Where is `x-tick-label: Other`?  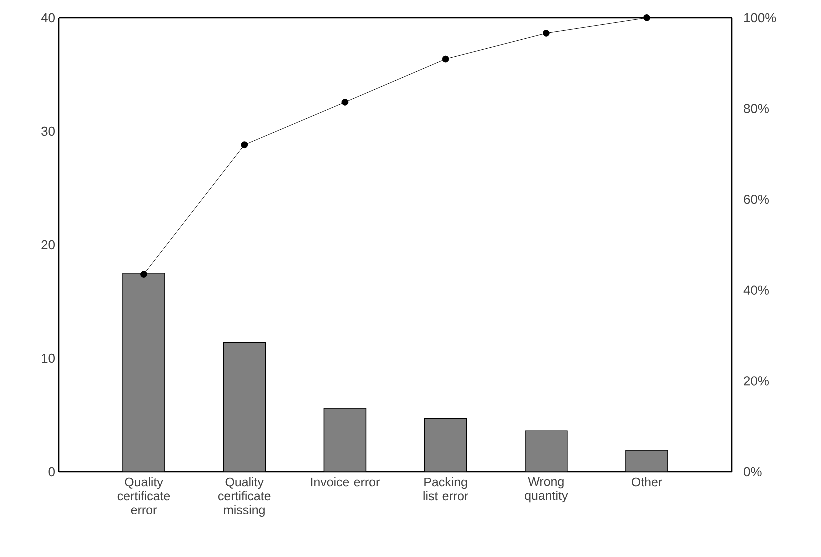 x-tick-label: Other is located at coordinates (647, 482).